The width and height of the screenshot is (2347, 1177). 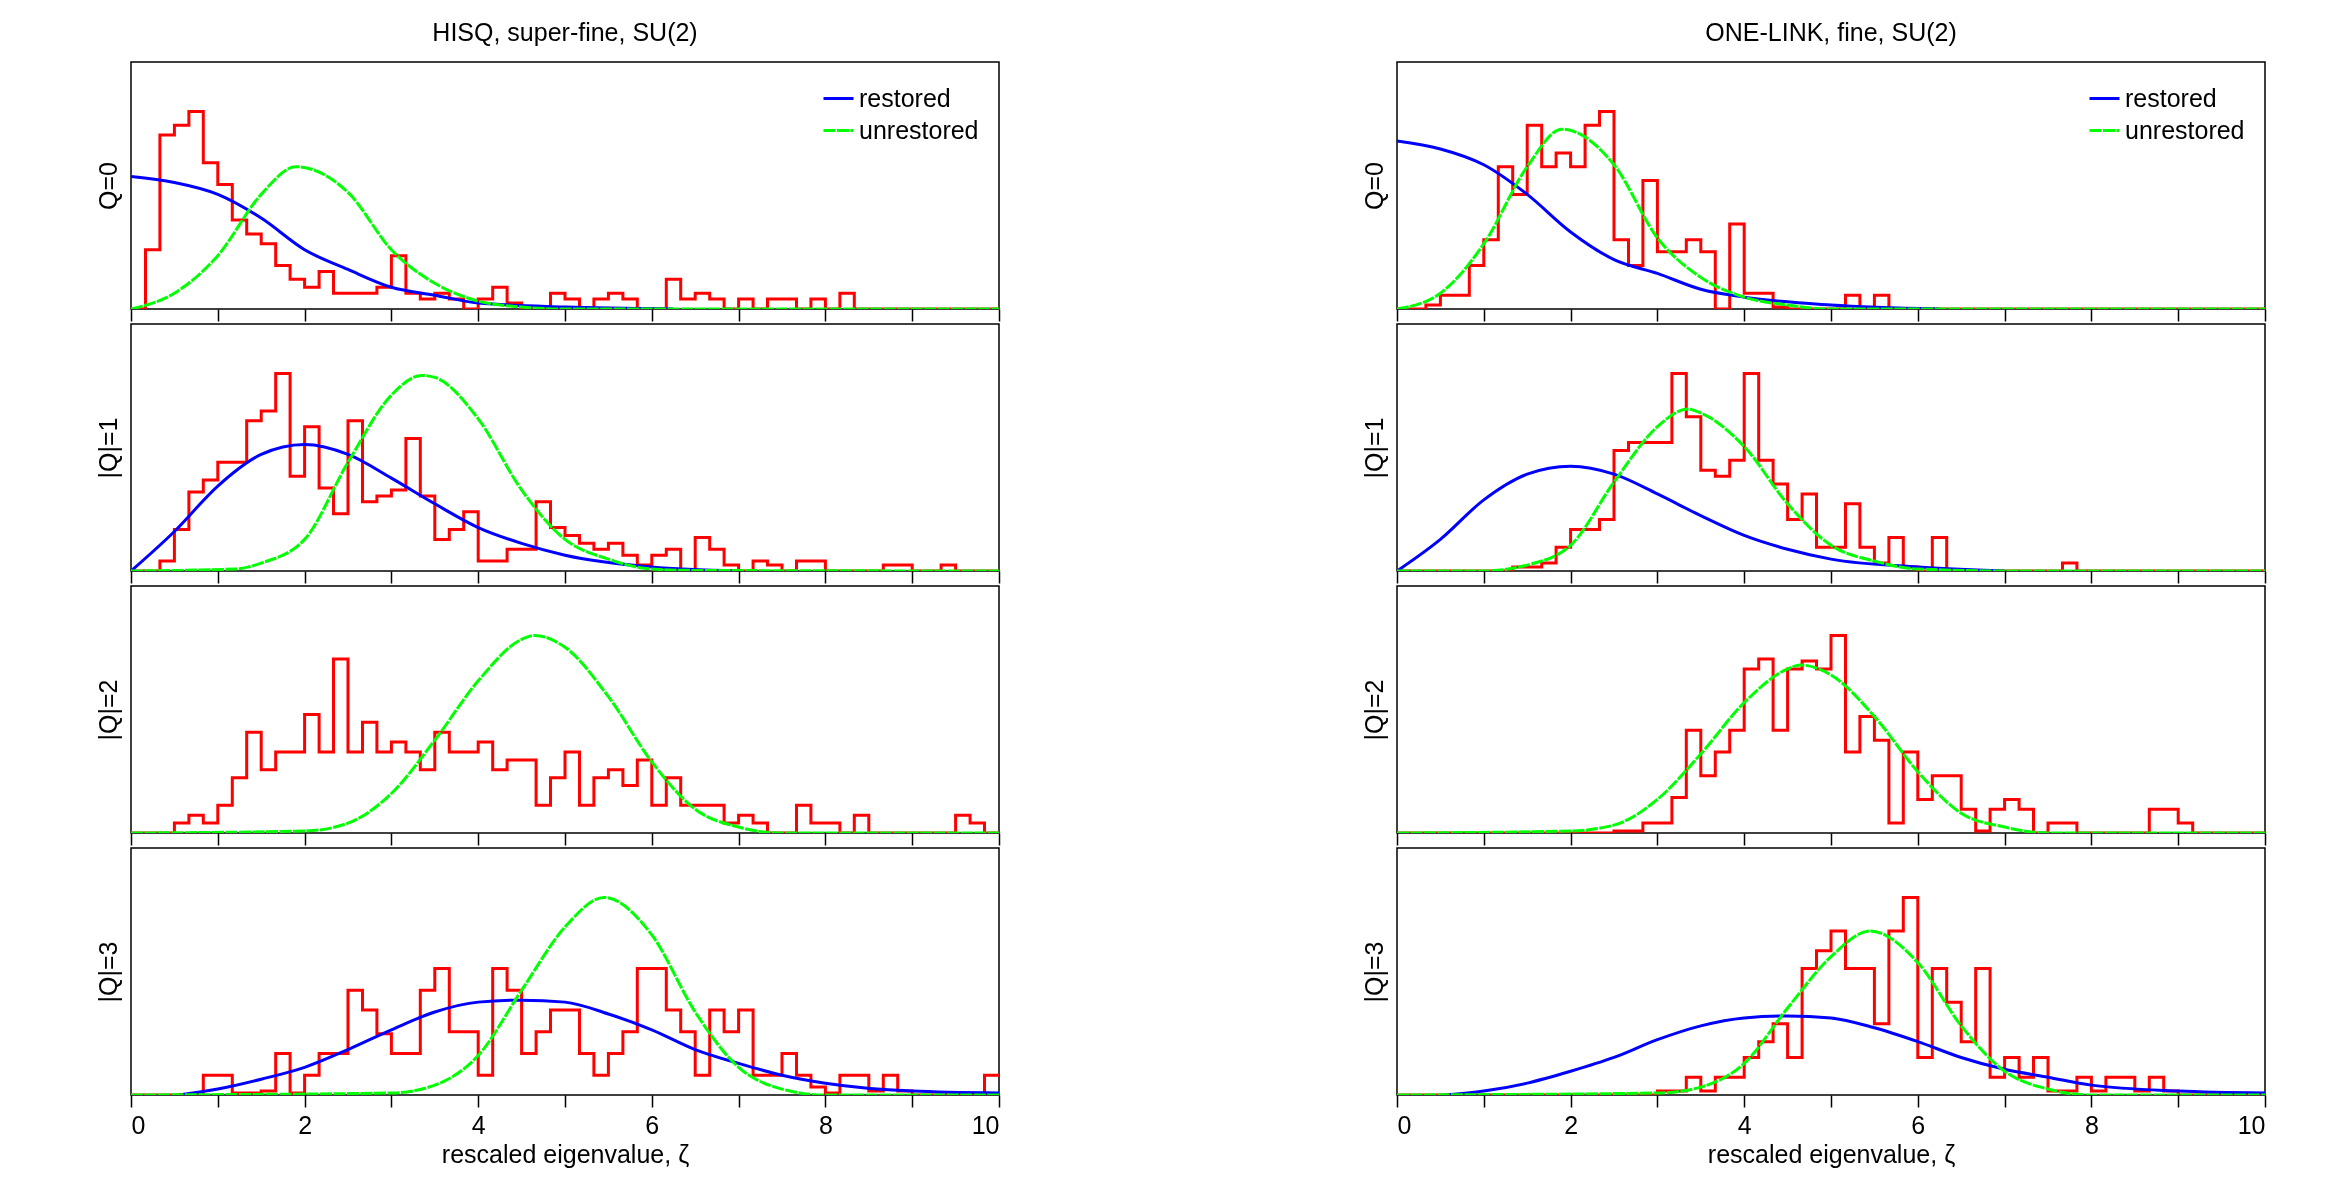 I want to click on chart-title: ONE-LINK, fine, SU(2), so click(x=1831, y=32).